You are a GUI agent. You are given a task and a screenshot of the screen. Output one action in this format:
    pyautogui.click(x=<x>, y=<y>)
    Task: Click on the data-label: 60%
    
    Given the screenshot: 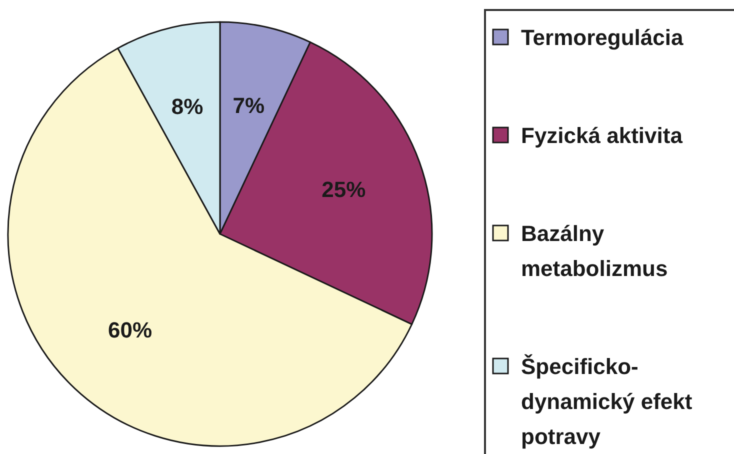 What is the action you would take?
    pyautogui.click(x=130, y=329)
    